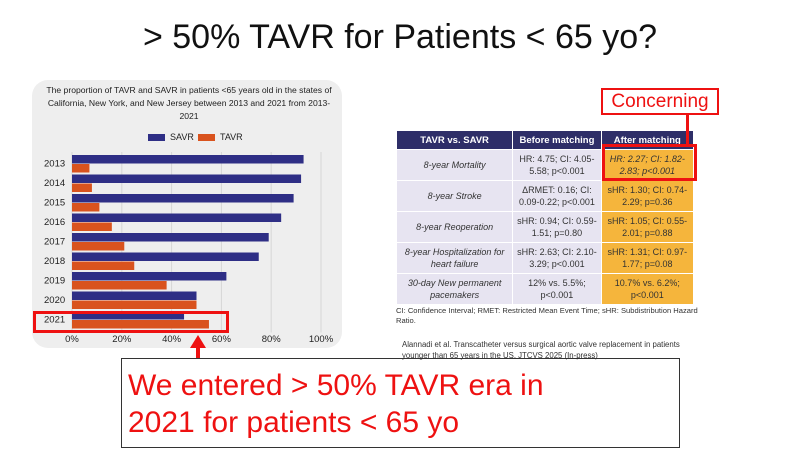 The width and height of the screenshot is (800, 450). What do you see at coordinates (647, 196) in the screenshot?
I see `table-cell: sHR: 1.30; CI: 0.74-2.29; p=0.36` at bounding box center [647, 196].